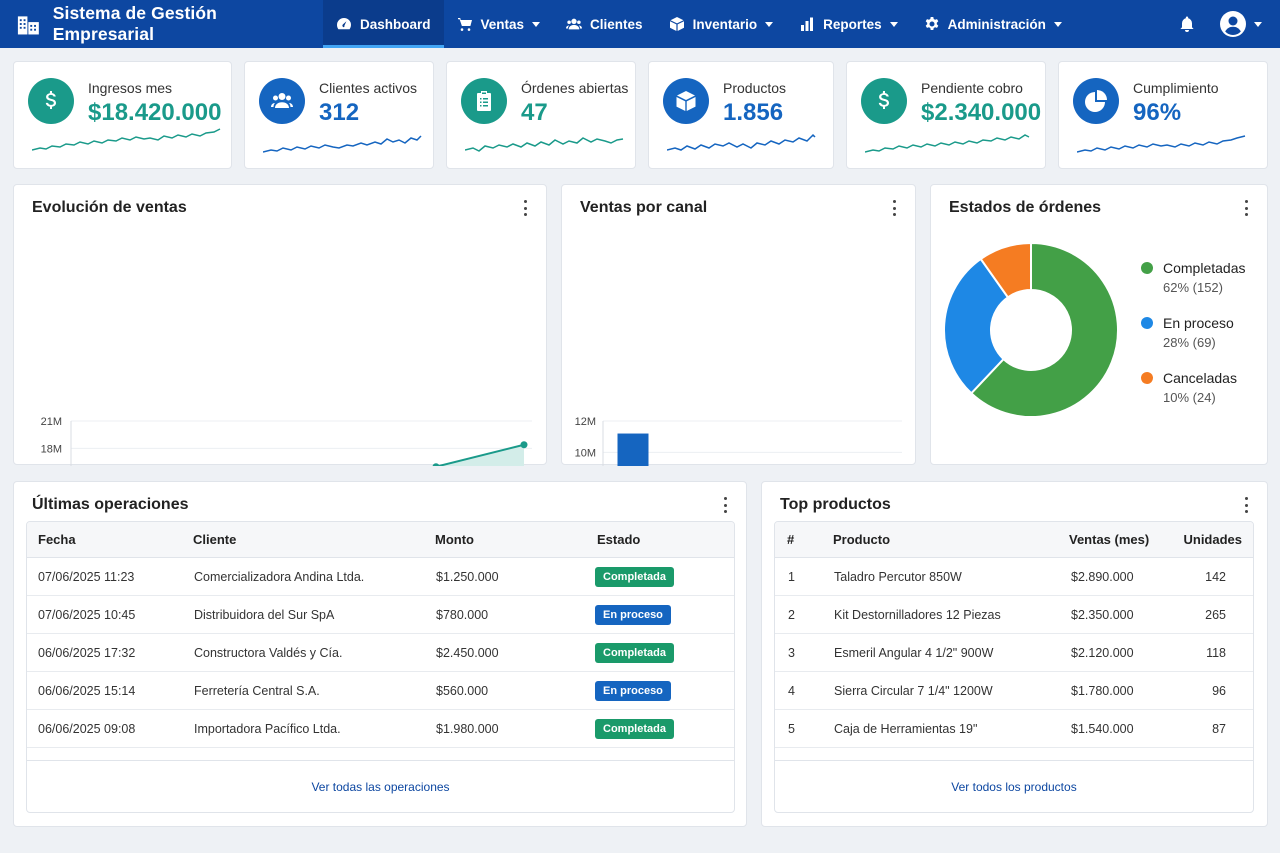 The image size is (1280, 853). Describe the element at coordinates (481, 455) in the screenshot. I see `area-fill` at that location.